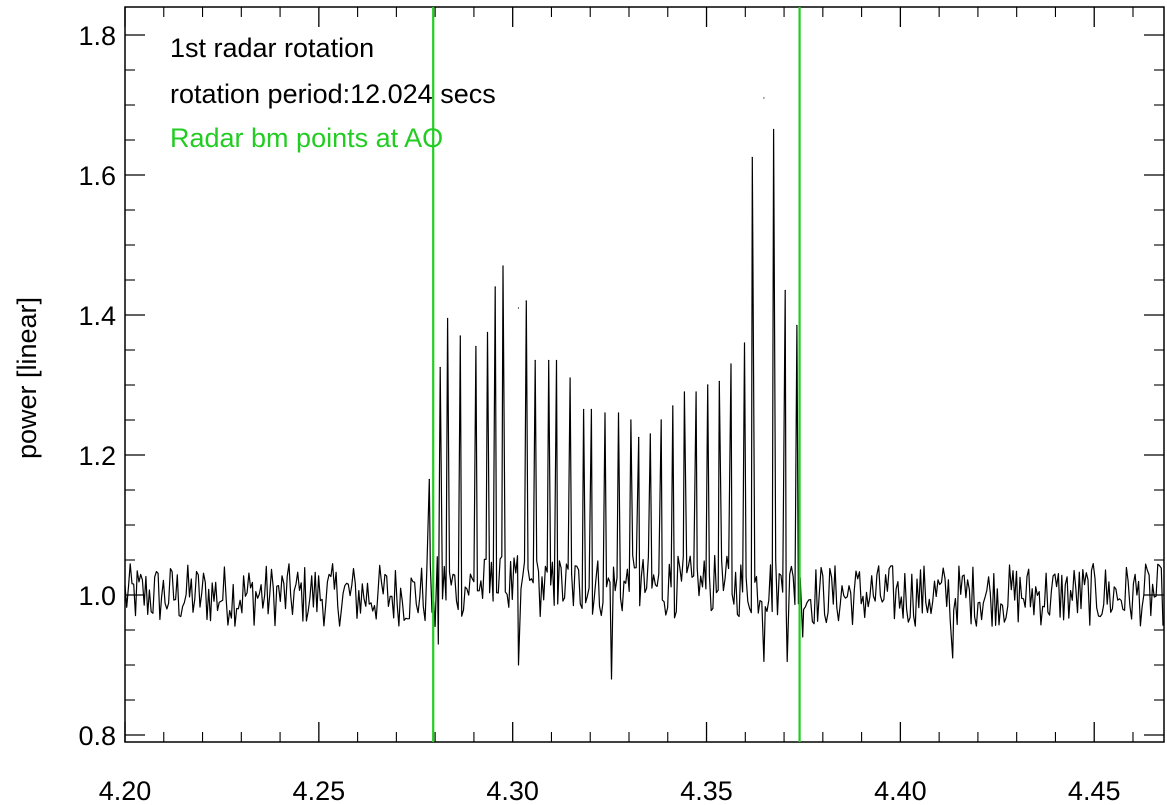  Describe the element at coordinates (27, 378) in the screenshot. I see `y-axis-label: power [linear]` at that location.